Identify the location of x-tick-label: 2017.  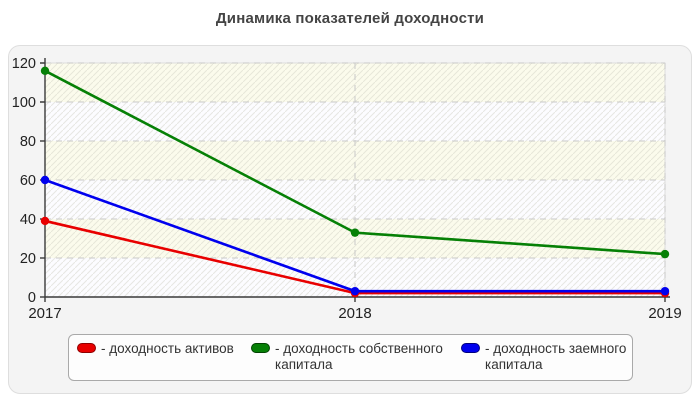
(44, 313).